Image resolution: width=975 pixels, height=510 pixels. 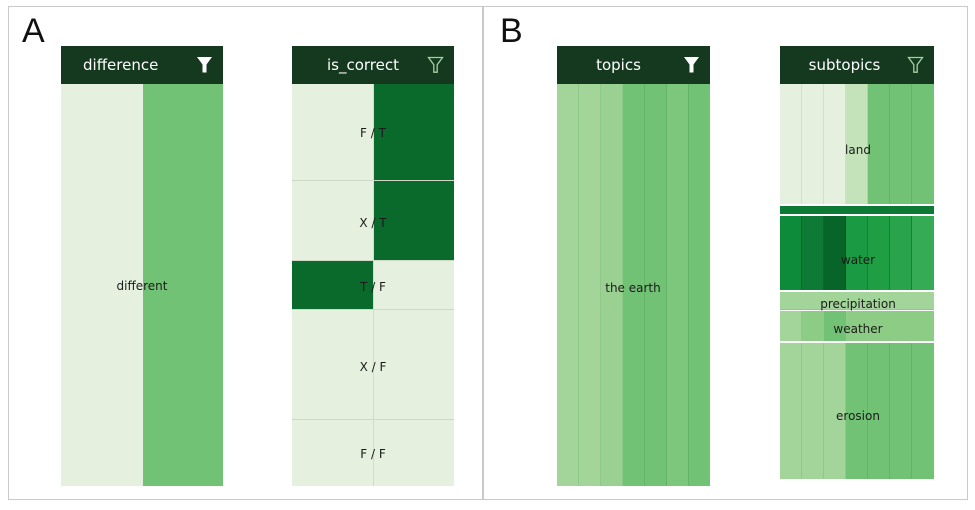 What do you see at coordinates (858, 150) in the screenshot?
I see `subtopic-label-land: land` at bounding box center [858, 150].